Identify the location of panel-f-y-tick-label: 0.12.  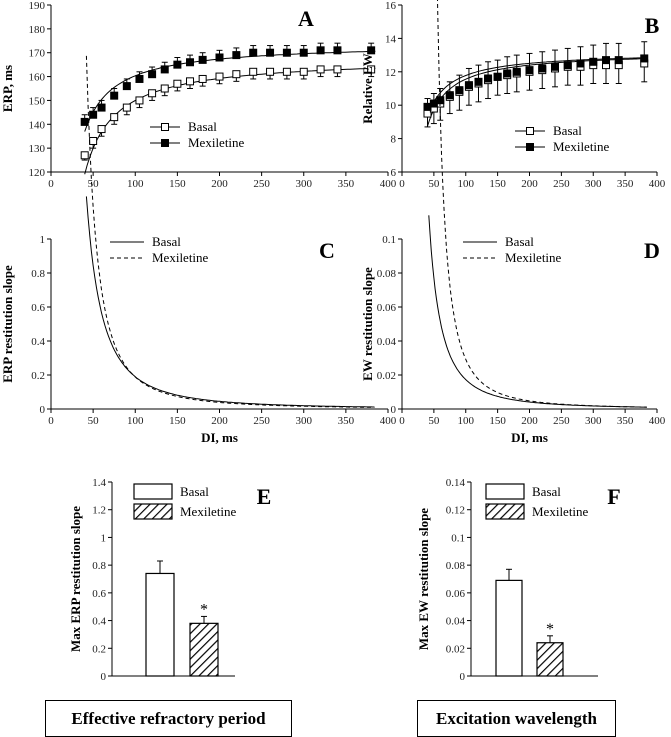
(455, 511).